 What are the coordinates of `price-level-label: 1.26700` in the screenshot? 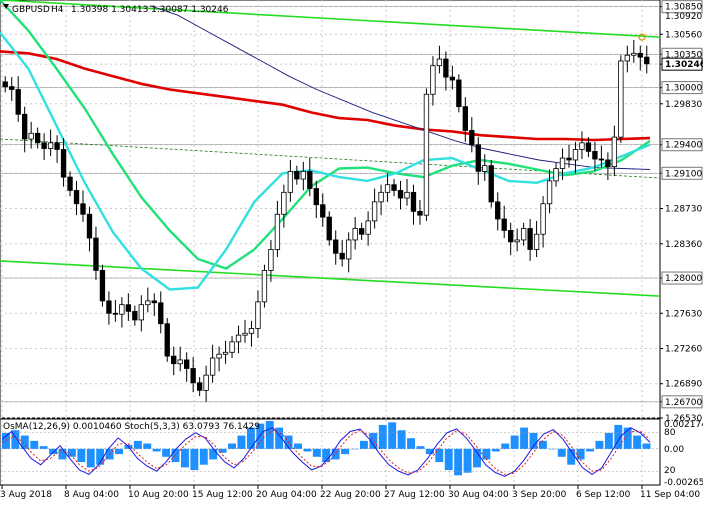 It's located at (683, 403).